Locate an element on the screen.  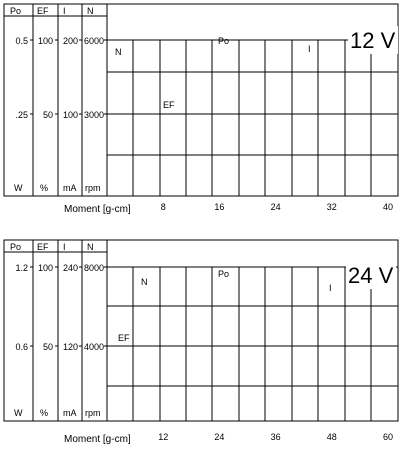
tick-po-mid: 0.6 is located at coordinates (21, 347).